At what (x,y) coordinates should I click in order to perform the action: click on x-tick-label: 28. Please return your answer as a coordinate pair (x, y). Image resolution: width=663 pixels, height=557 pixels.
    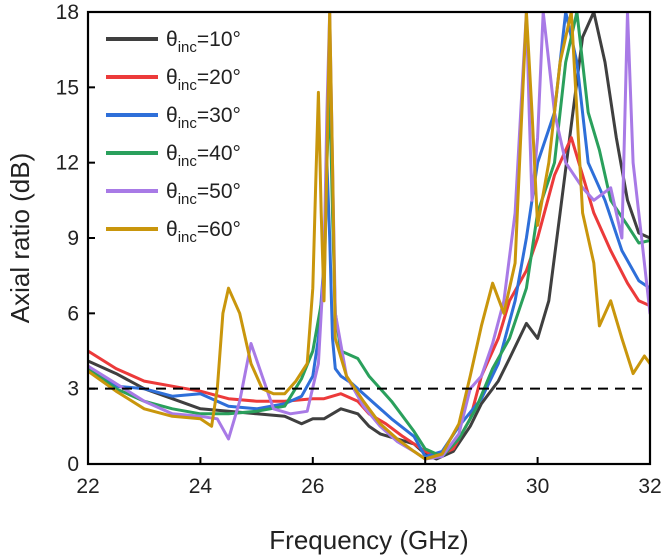
    Looking at the image, I should click on (425, 486).